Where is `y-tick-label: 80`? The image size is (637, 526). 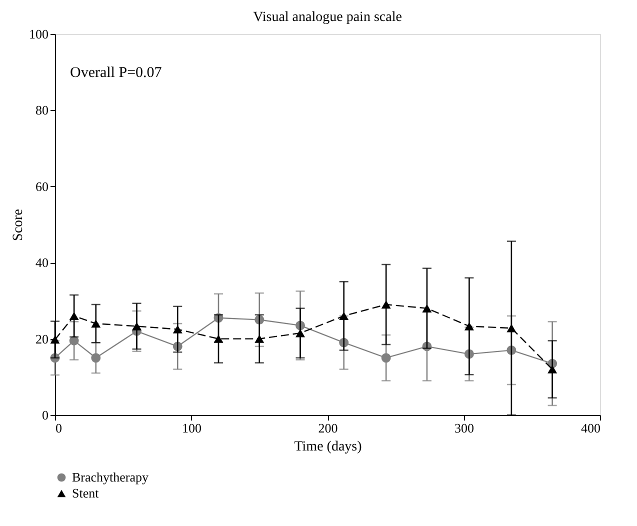 y-tick-label: 80 is located at coordinates (42, 110).